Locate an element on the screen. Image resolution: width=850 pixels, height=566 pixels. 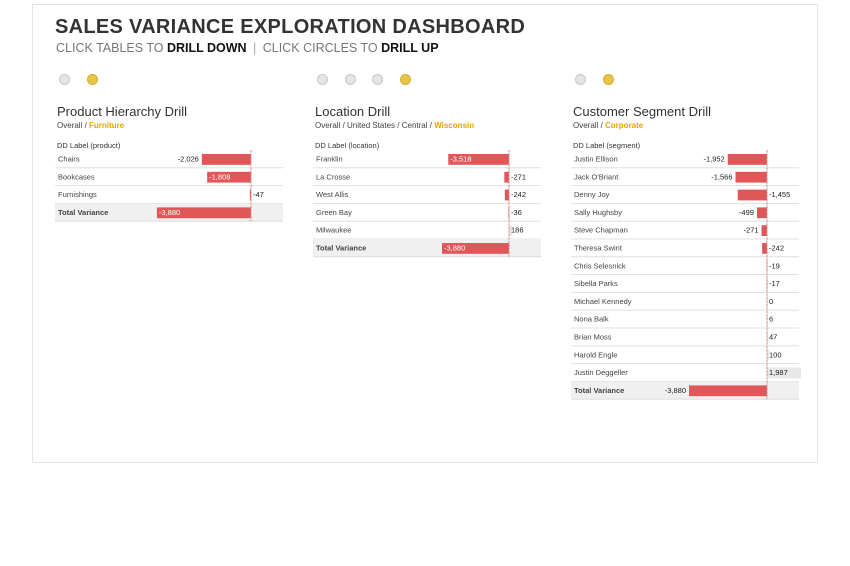
variance-row: Milwaukee 186 is located at coordinates (427, 232).